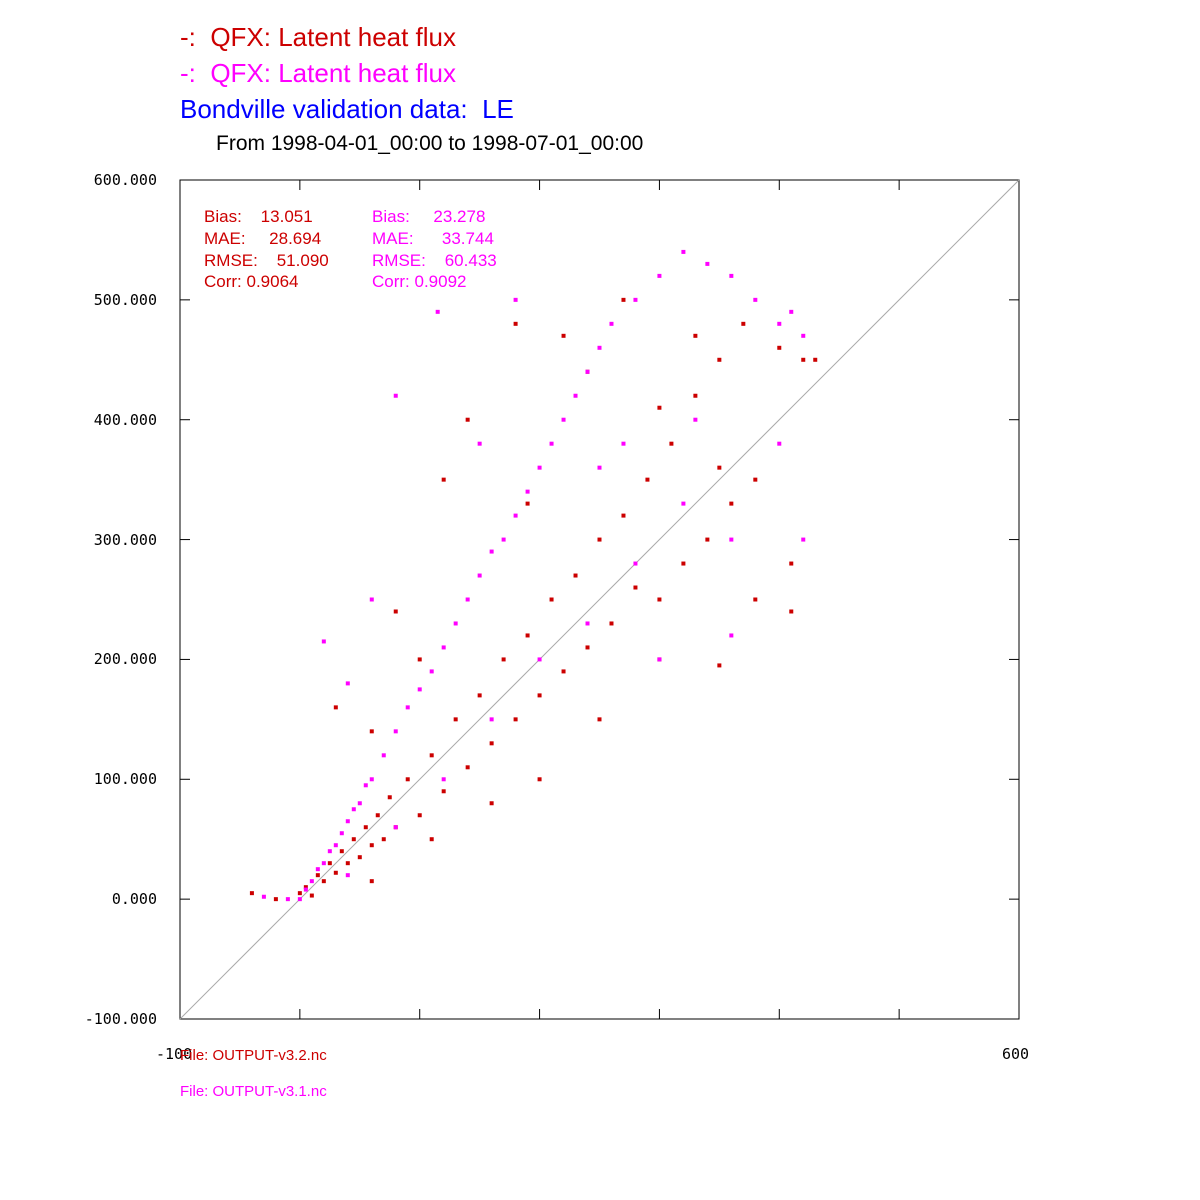 This screenshot has width=1200, height=1200. What do you see at coordinates (434, 260) in the screenshot?
I see `stat-rmse-2: RMSE: 60.433` at bounding box center [434, 260].